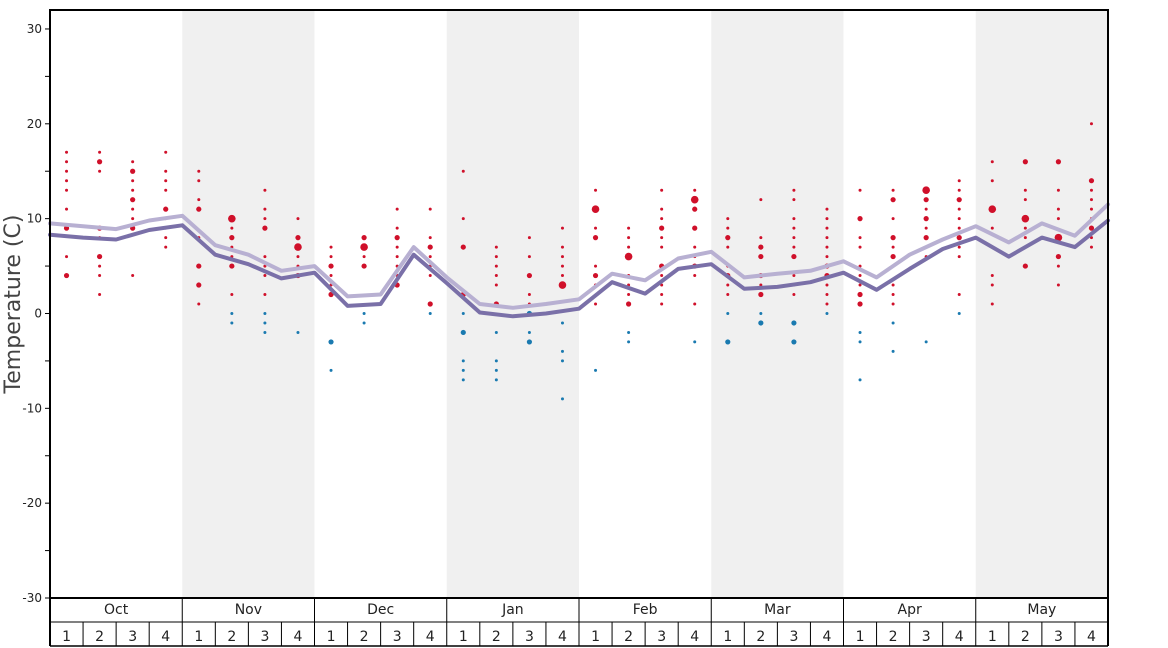  I want to click on y-tick-label: 10, so click(34, 219).